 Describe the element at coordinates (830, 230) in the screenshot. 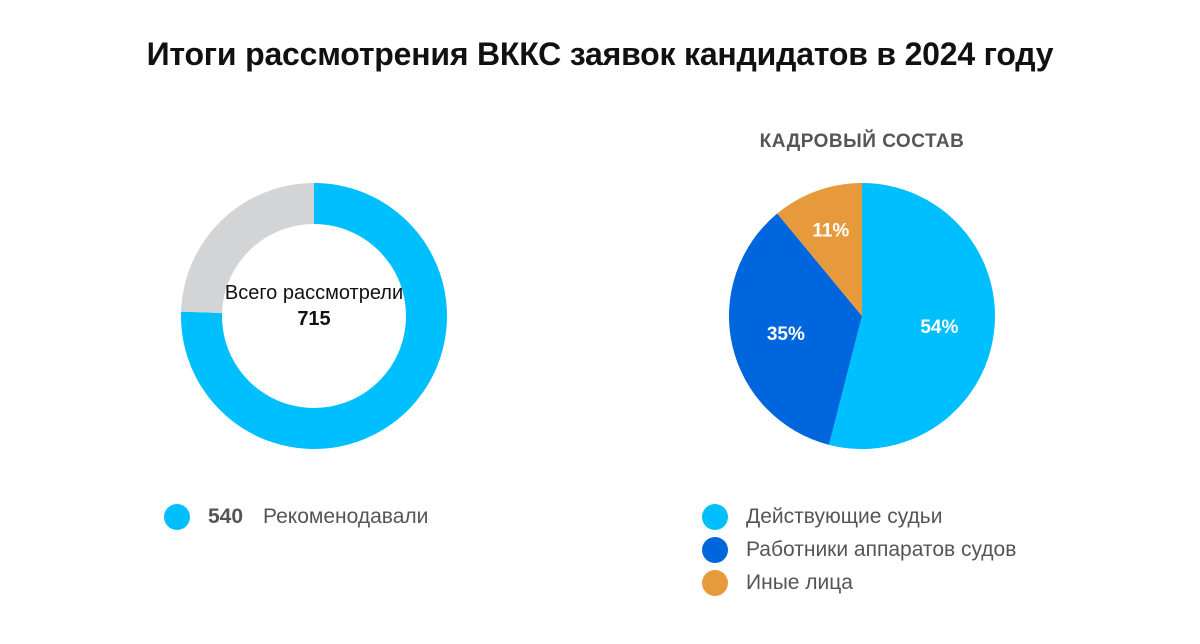

I see `pie-data-label-2: 11%` at that location.